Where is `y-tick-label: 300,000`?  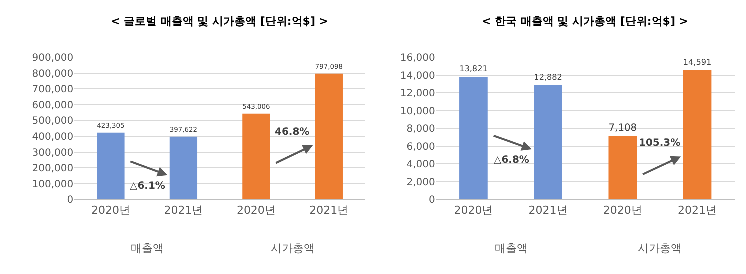
y-tick-label: 300,000 is located at coordinates (53, 153).